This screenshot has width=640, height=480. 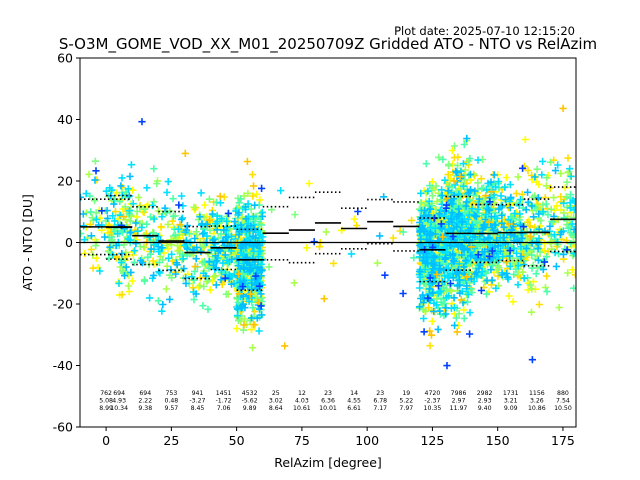 I want to click on x-tick-label: 25, so click(x=171, y=440).